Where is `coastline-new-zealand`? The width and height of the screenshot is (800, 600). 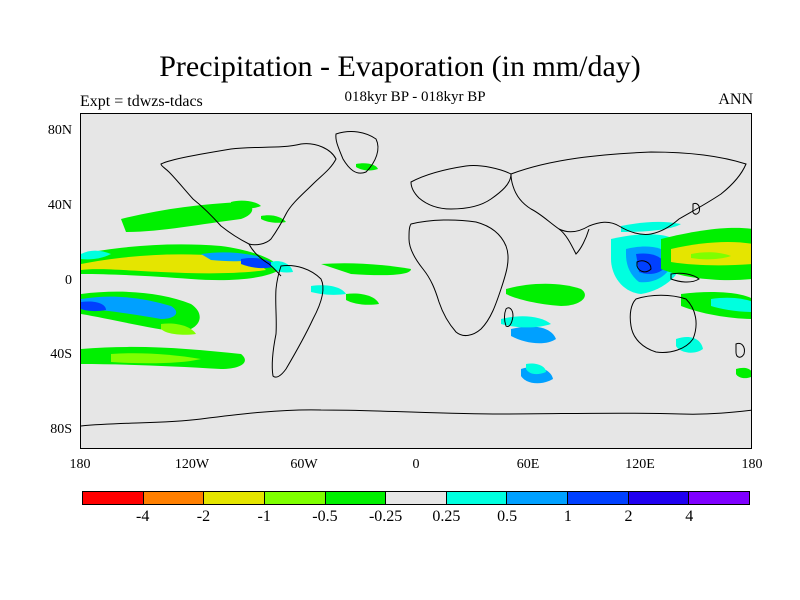
coastline-new-zealand is located at coordinates (740, 350).